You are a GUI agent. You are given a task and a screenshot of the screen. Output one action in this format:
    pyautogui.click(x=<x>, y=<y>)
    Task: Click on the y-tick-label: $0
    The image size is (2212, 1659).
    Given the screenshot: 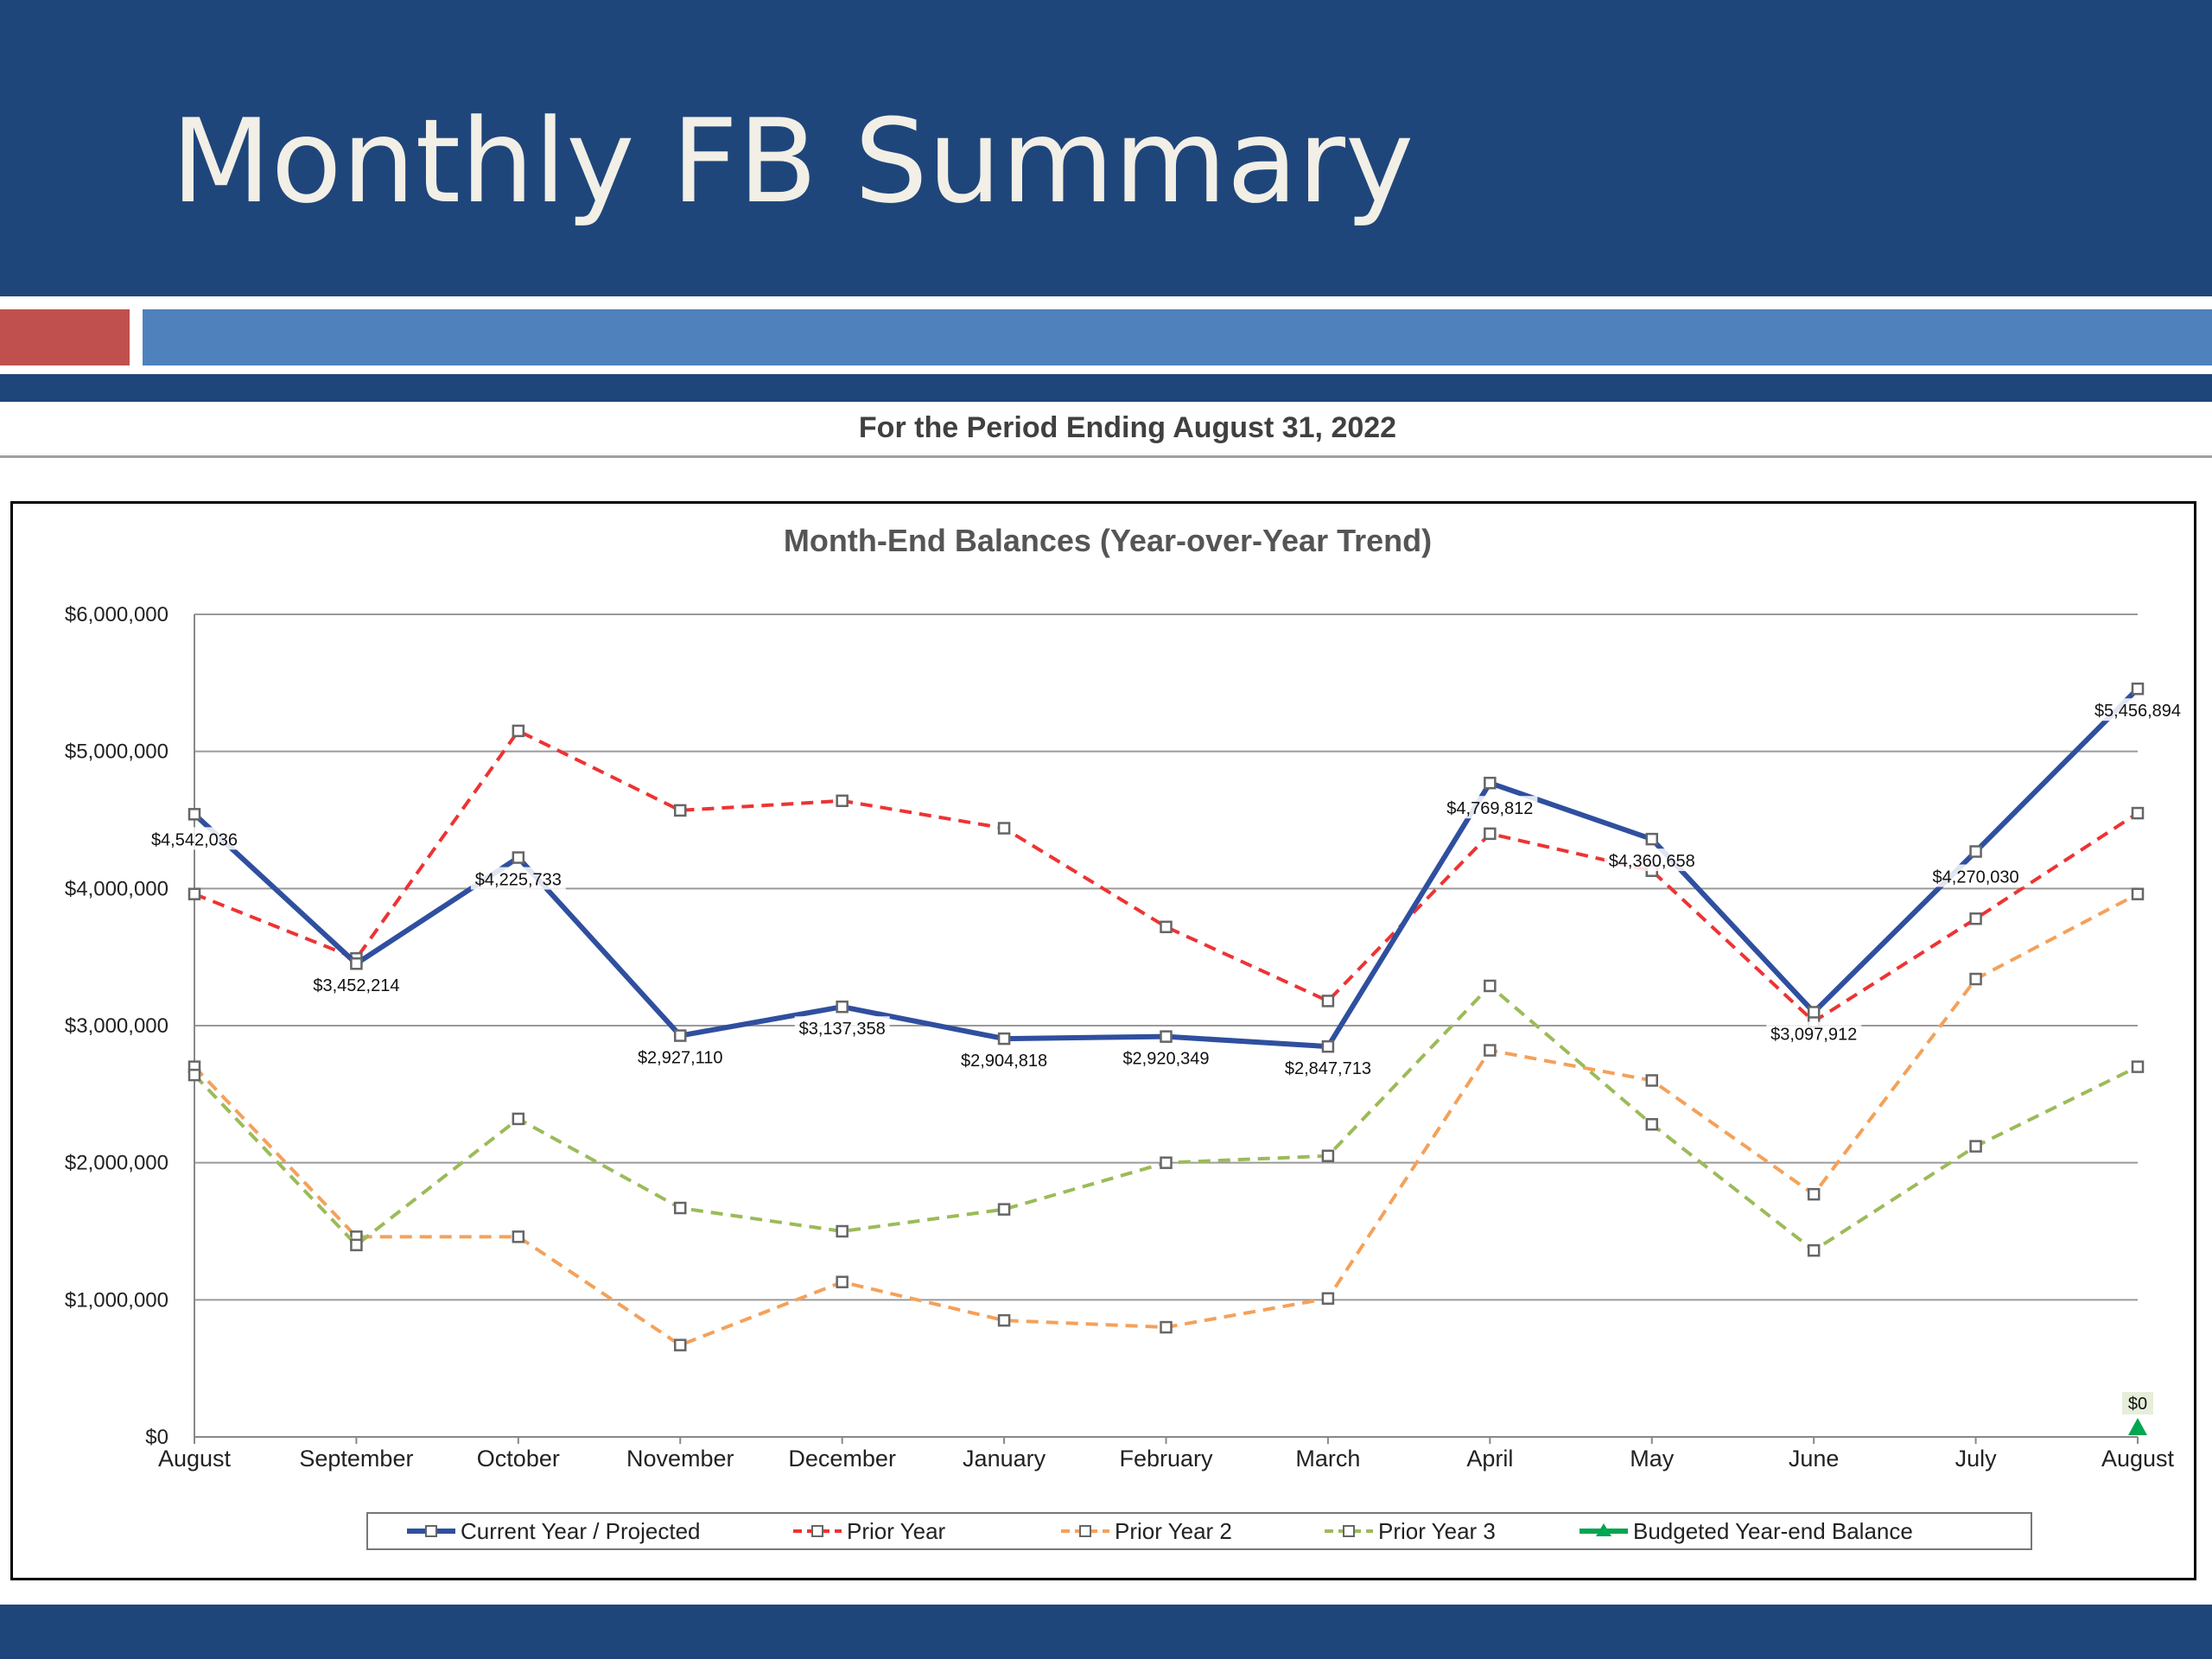 What is the action you would take?
    pyautogui.click(x=156, y=1437)
    